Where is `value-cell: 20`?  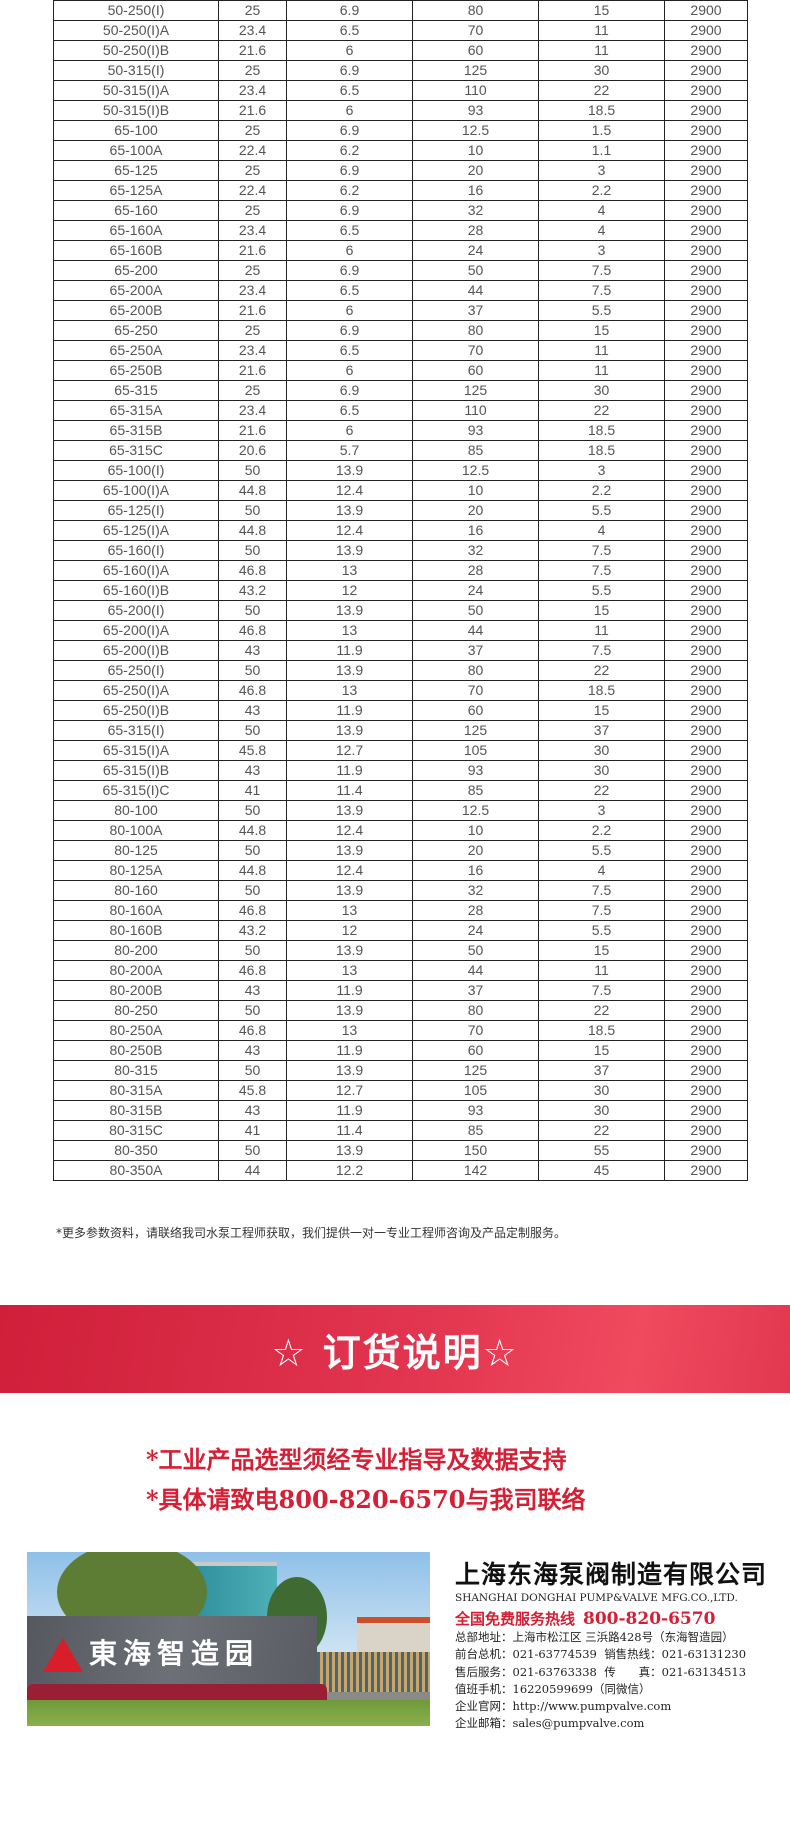
value-cell: 20 is located at coordinates (475, 510).